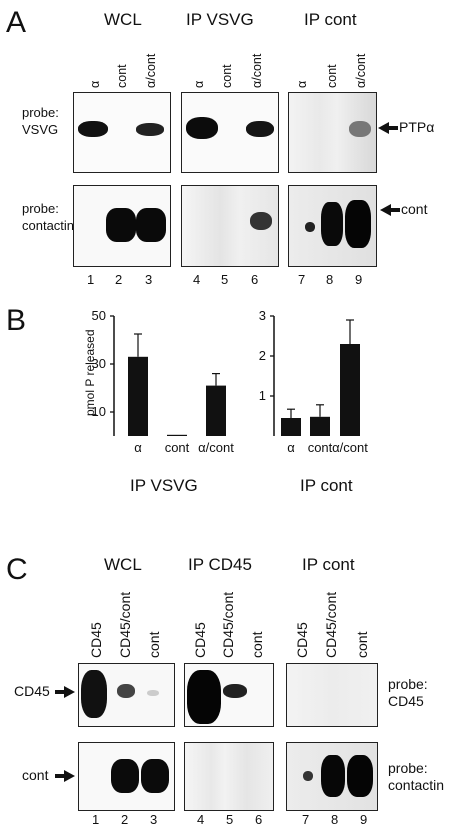 This screenshot has width=450, height=831. What do you see at coordinates (201, 819) in the screenshot?
I see `panel-c-lane-number-4: 4` at bounding box center [201, 819].